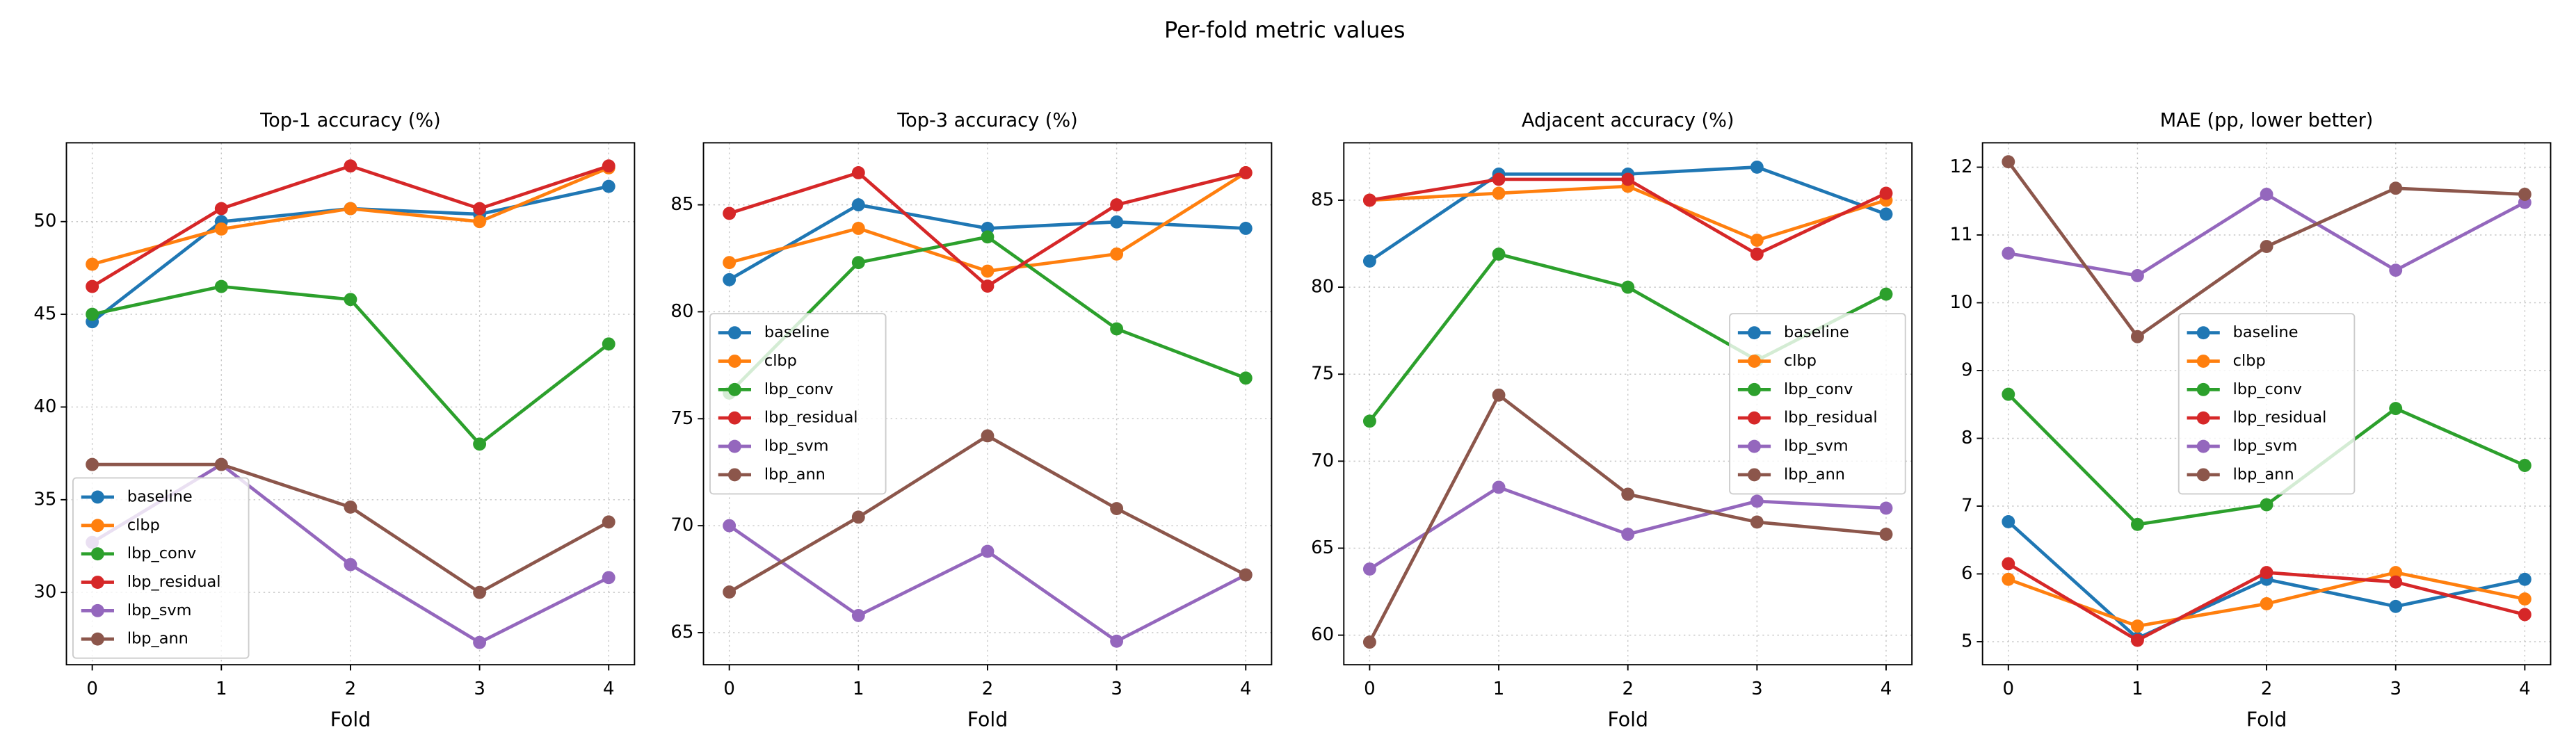  Describe the element at coordinates (1967, 369) in the screenshot. I see `y-tick-label: 9` at that location.